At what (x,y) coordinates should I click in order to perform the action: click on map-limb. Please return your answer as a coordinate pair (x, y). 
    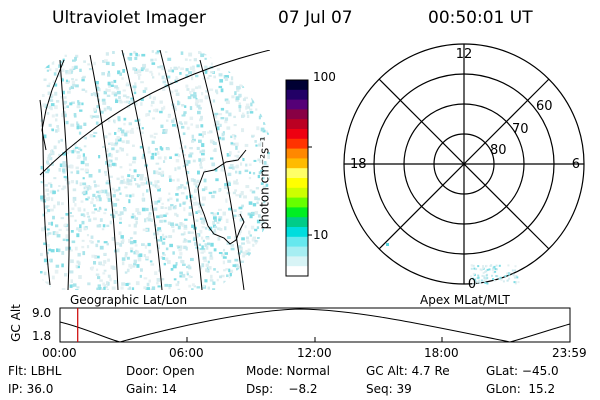
    Looking at the image, I should click on (53, 105).